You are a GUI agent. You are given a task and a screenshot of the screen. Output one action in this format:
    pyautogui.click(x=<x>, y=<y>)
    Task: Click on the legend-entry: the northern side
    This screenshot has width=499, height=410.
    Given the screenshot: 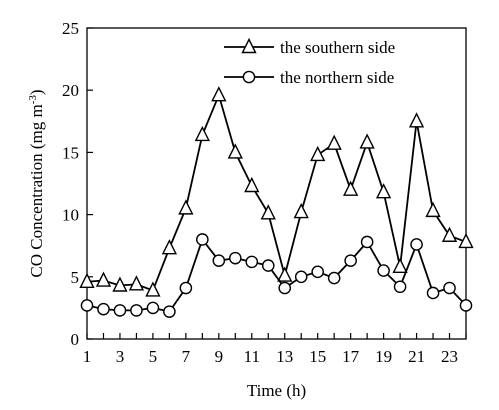 What is the action you would take?
    pyautogui.click(x=309, y=77)
    